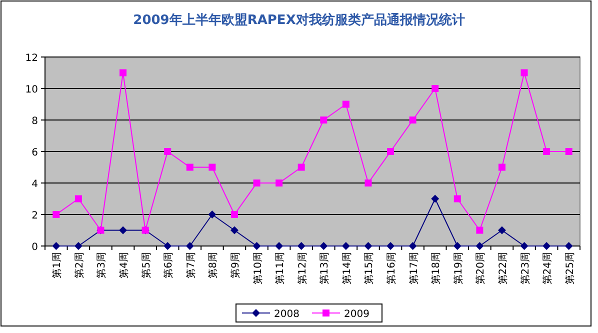 Image resolution: width=598 pixels, height=333 pixels. Describe the element at coordinates (35, 216) in the screenshot. I see `y-tick-label: 2` at that location.